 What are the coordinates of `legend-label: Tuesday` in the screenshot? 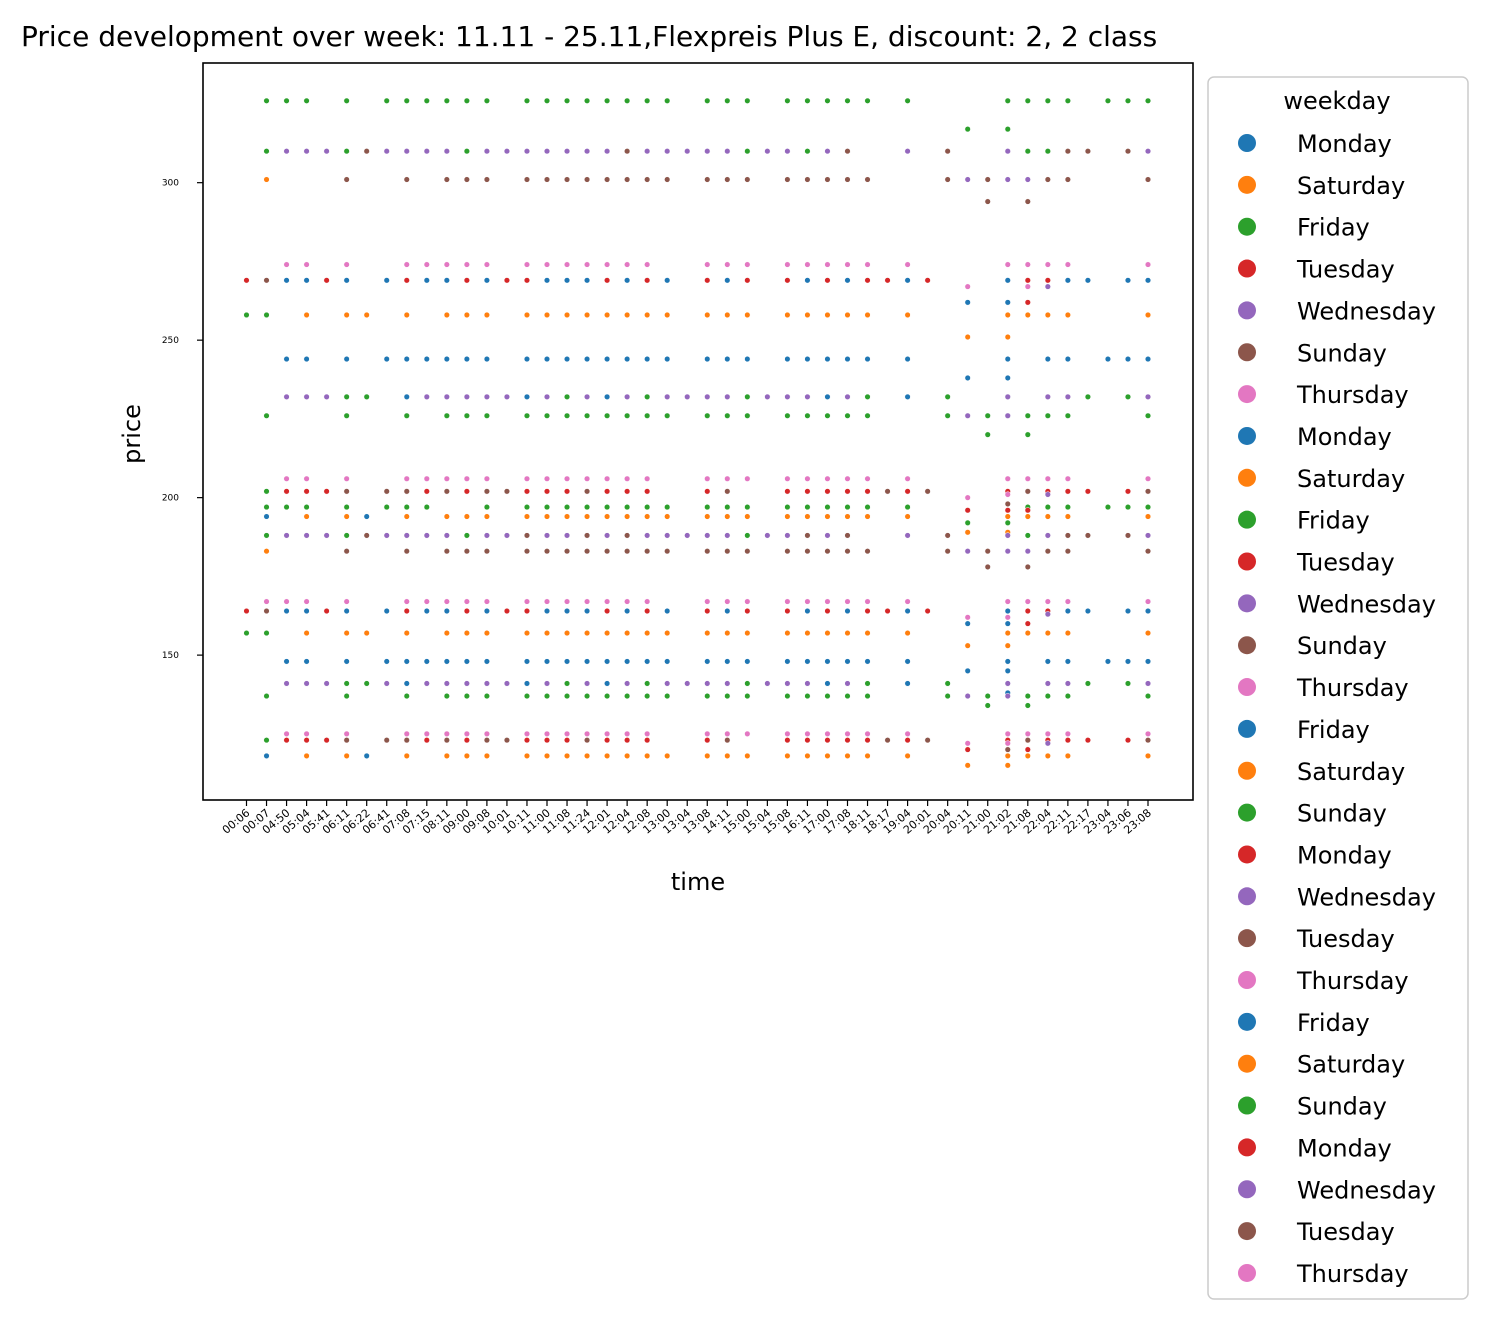 It's located at (1345, 270).